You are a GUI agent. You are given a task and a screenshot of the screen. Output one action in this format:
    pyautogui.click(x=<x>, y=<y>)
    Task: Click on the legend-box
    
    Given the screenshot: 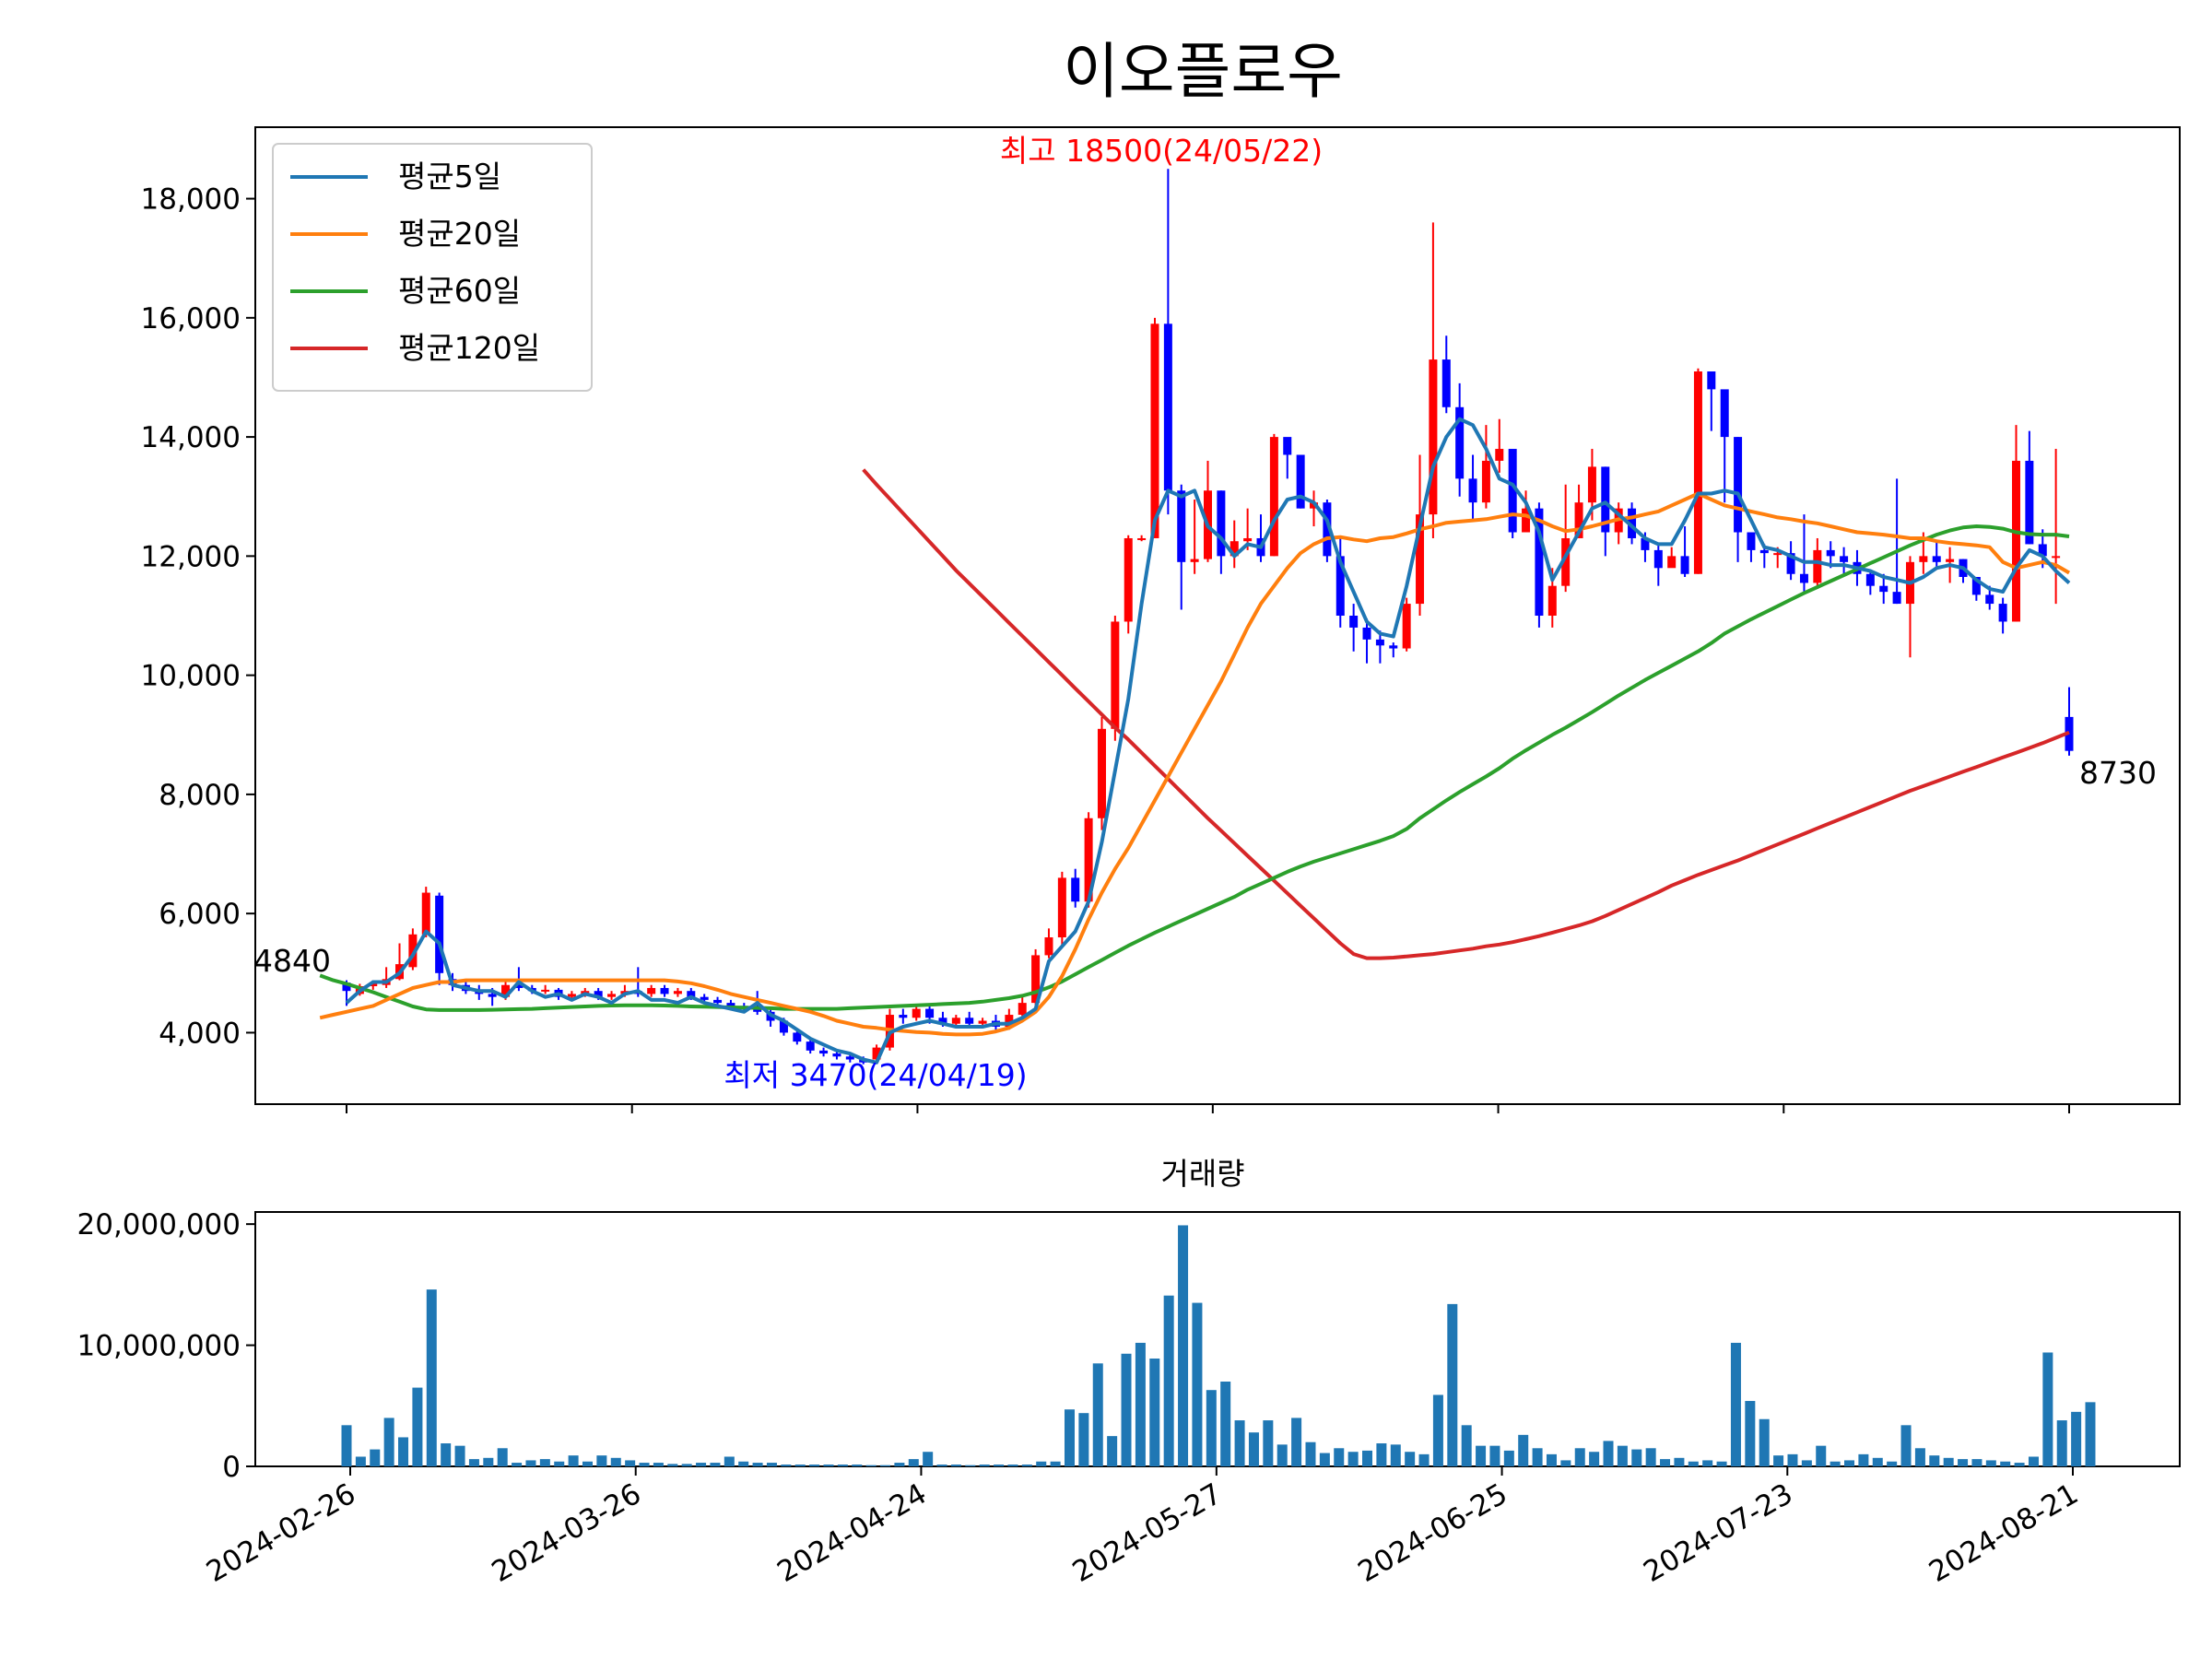 What is the action you would take?
    pyautogui.click(x=432, y=267)
    